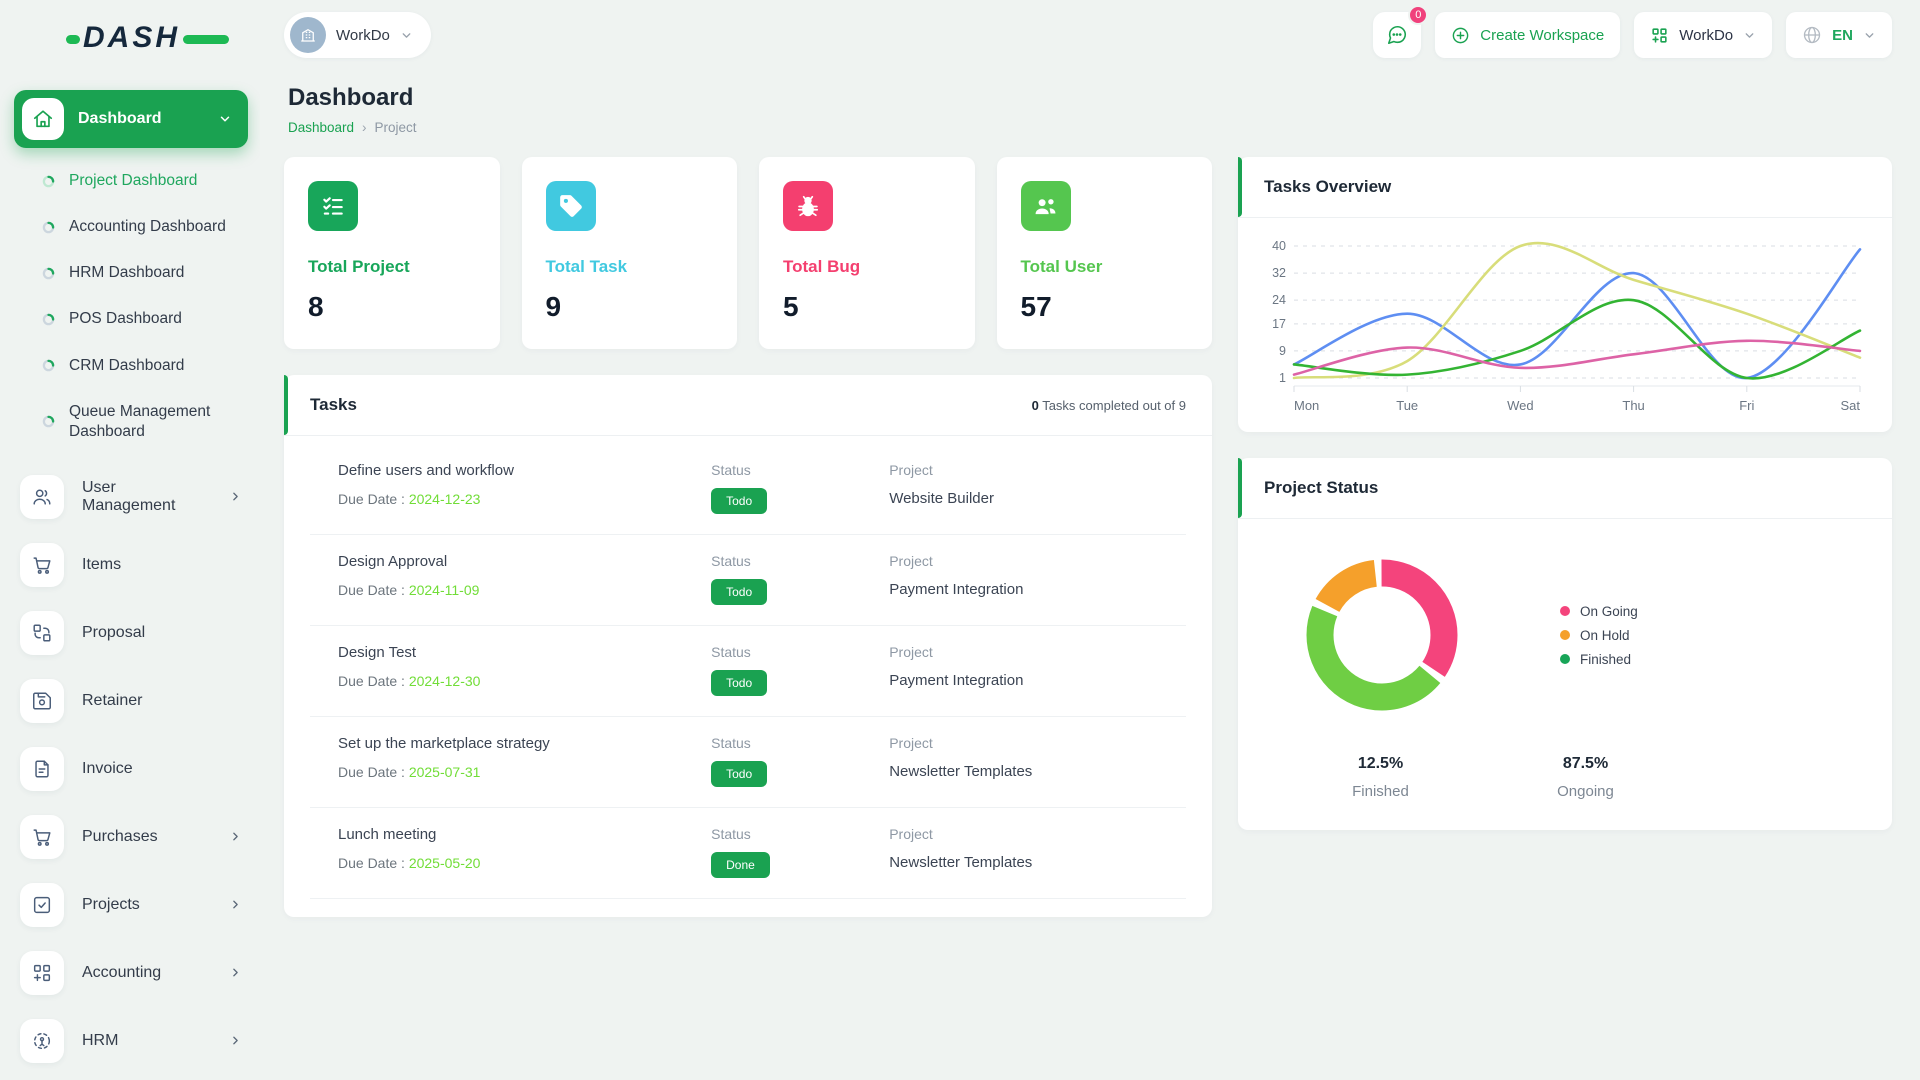 This screenshot has height=1080, width=1920. Describe the element at coordinates (1842, 35) in the screenshot. I see `language-label: EN` at that location.